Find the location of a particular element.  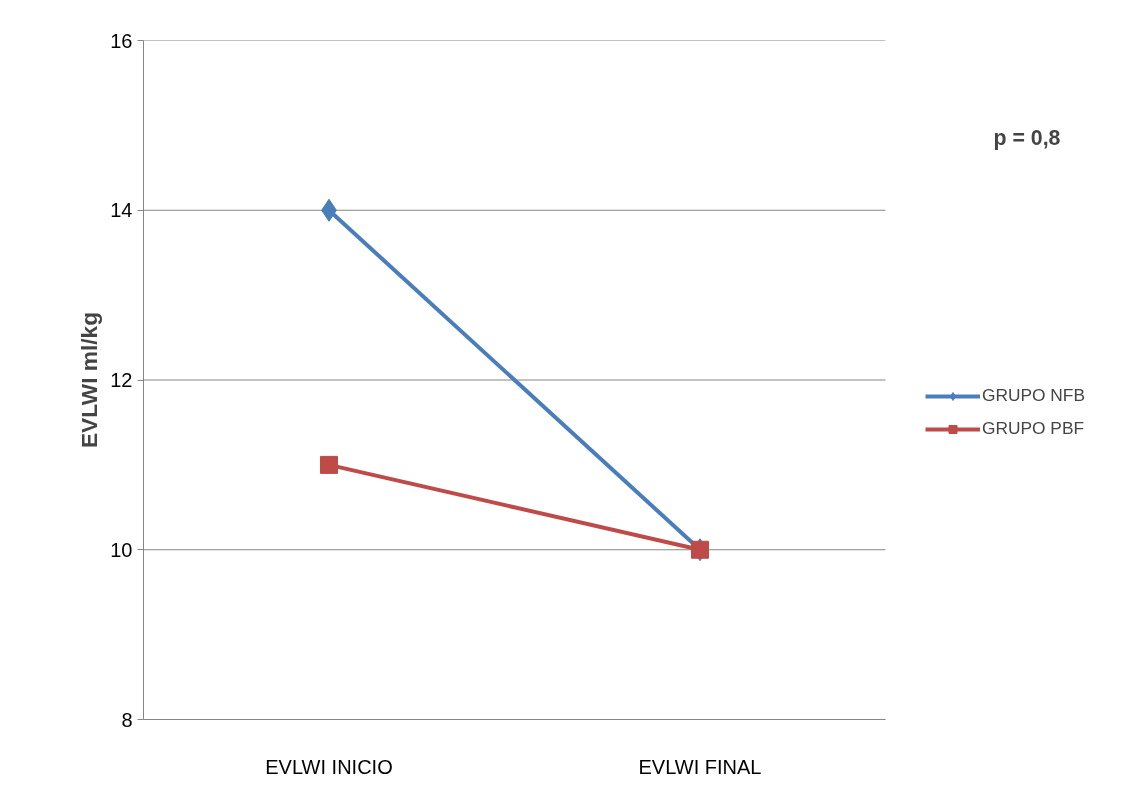

y-axis-title: EVLWI ml/kg is located at coordinates (89, 380).